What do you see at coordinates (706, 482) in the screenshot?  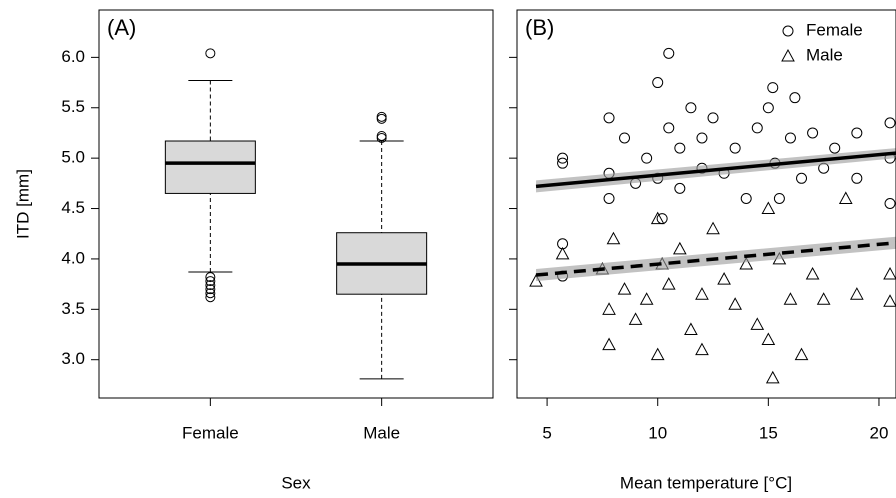 I see `x-axis-label: Mean temperature [°C]` at bounding box center [706, 482].